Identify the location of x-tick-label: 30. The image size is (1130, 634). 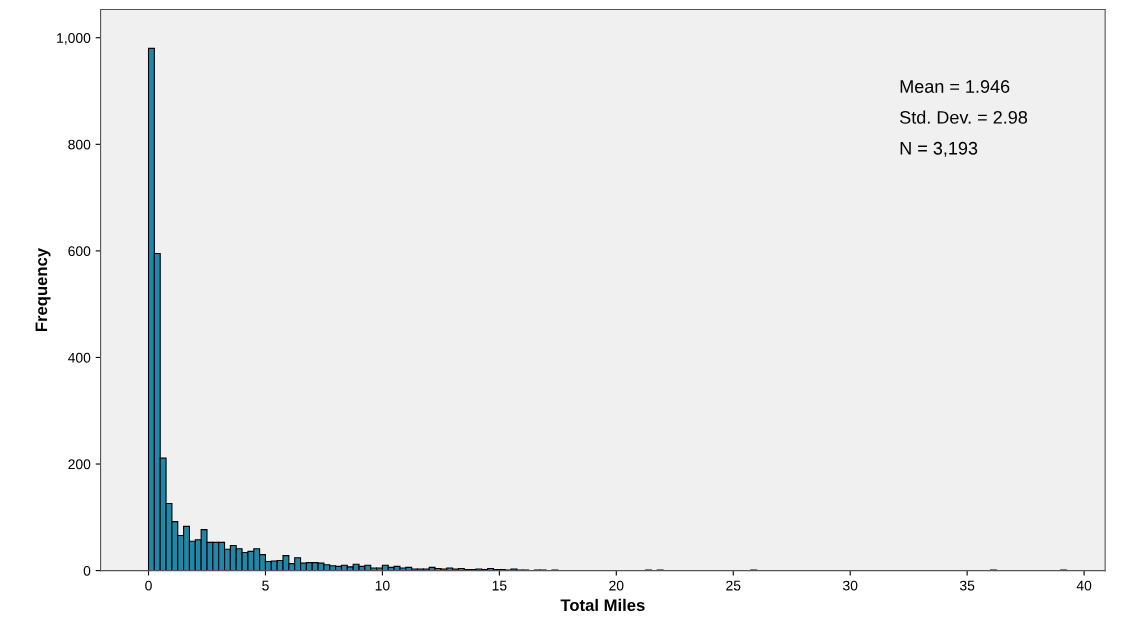
(850, 585).